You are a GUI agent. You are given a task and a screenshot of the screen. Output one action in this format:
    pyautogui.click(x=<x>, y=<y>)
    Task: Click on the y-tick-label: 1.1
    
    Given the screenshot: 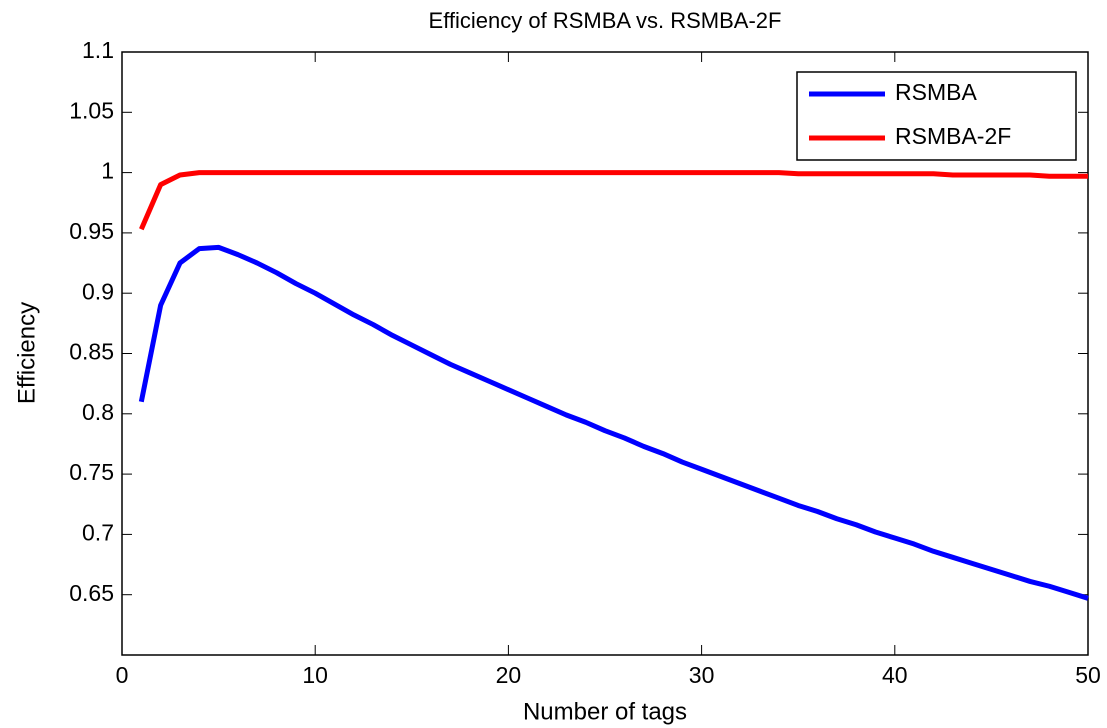 What is the action you would take?
    pyautogui.click(x=98, y=50)
    